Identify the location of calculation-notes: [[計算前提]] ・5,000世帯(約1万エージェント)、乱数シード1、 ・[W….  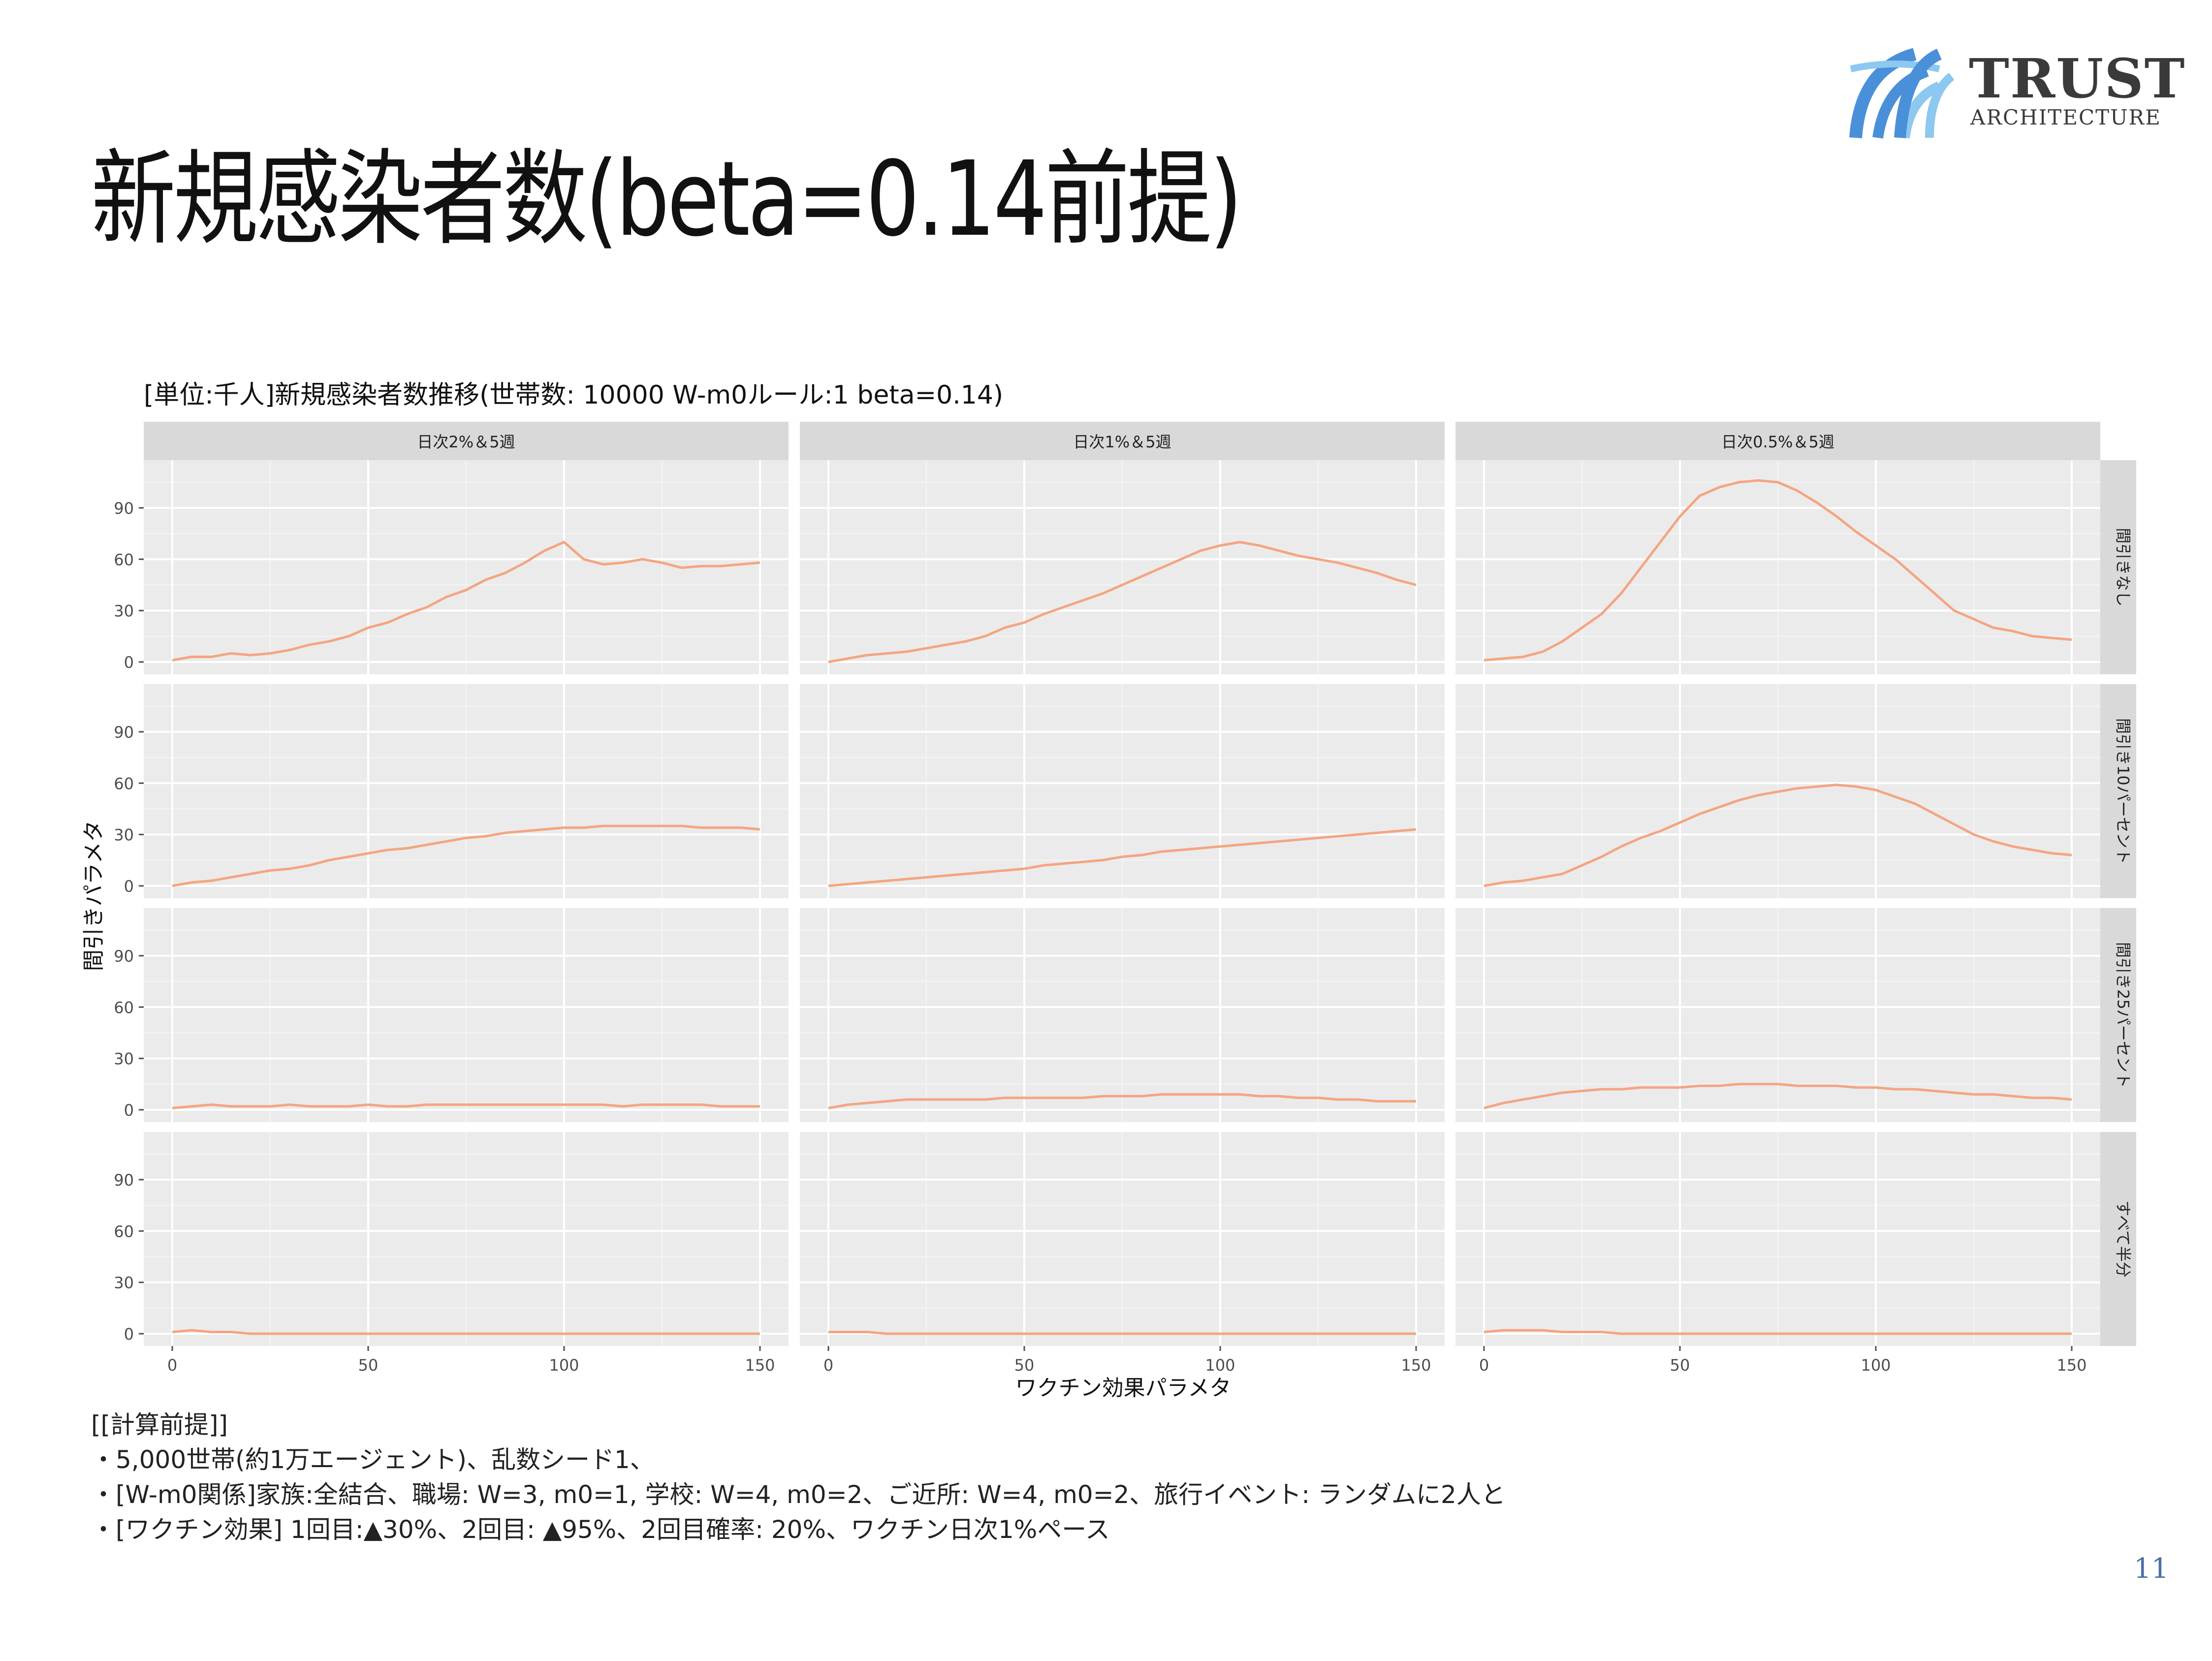
(799, 1478).